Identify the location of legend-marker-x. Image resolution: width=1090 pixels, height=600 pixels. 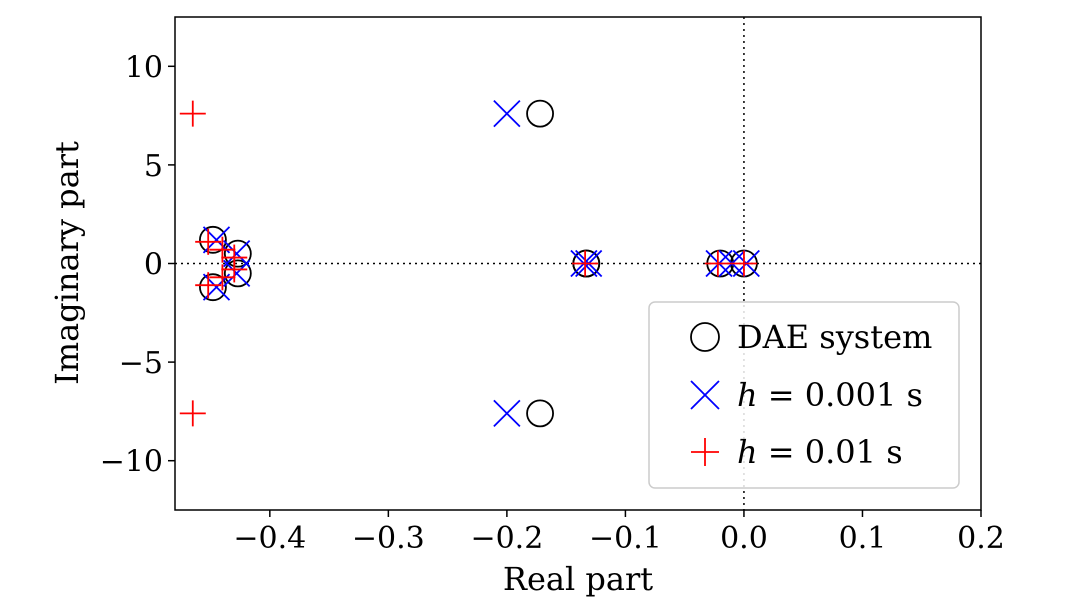
(705, 395).